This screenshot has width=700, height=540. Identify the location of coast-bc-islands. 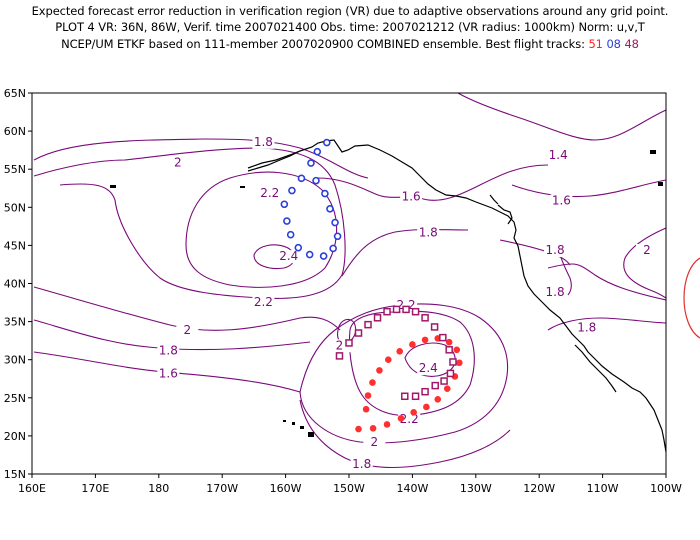
(501, 209).